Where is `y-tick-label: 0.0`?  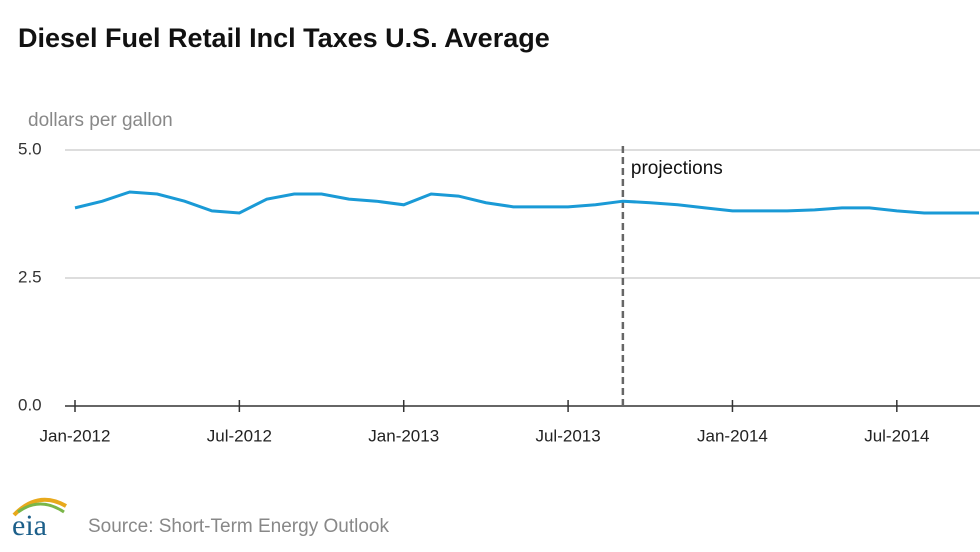
y-tick-label: 0.0 is located at coordinates (30, 404).